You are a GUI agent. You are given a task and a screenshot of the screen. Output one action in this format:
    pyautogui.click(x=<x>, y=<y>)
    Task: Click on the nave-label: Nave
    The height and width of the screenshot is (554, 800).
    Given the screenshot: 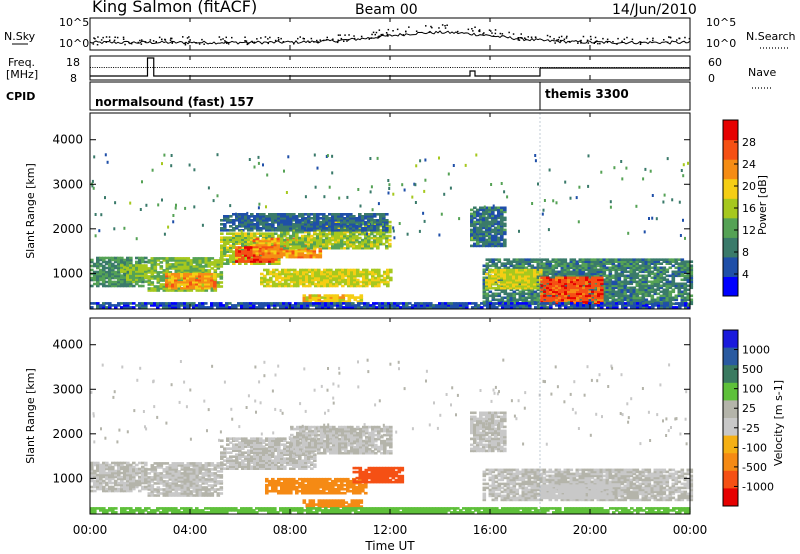 What is the action you would take?
    pyautogui.click(x=762, y=72)
    